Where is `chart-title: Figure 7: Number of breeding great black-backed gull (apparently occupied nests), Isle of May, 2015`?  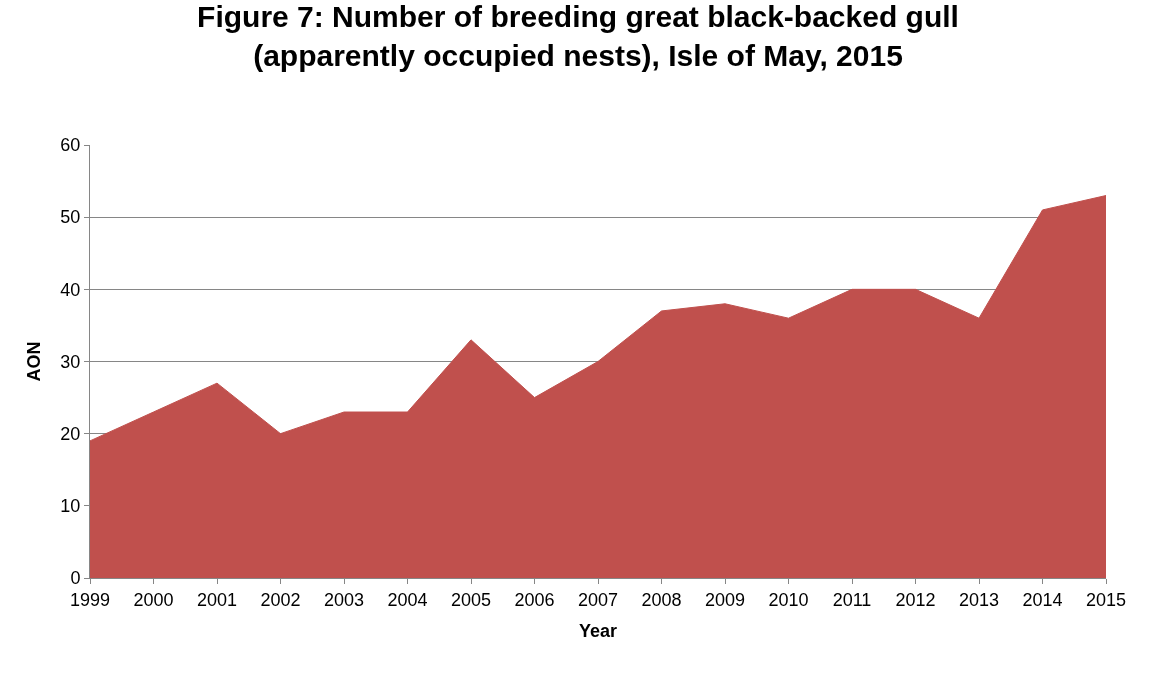
chart-title: Figure 7: Number of breeding great black-backed gull (apparently occupied nests), Isle of May, 2015 is located at coordinates (578, 36).